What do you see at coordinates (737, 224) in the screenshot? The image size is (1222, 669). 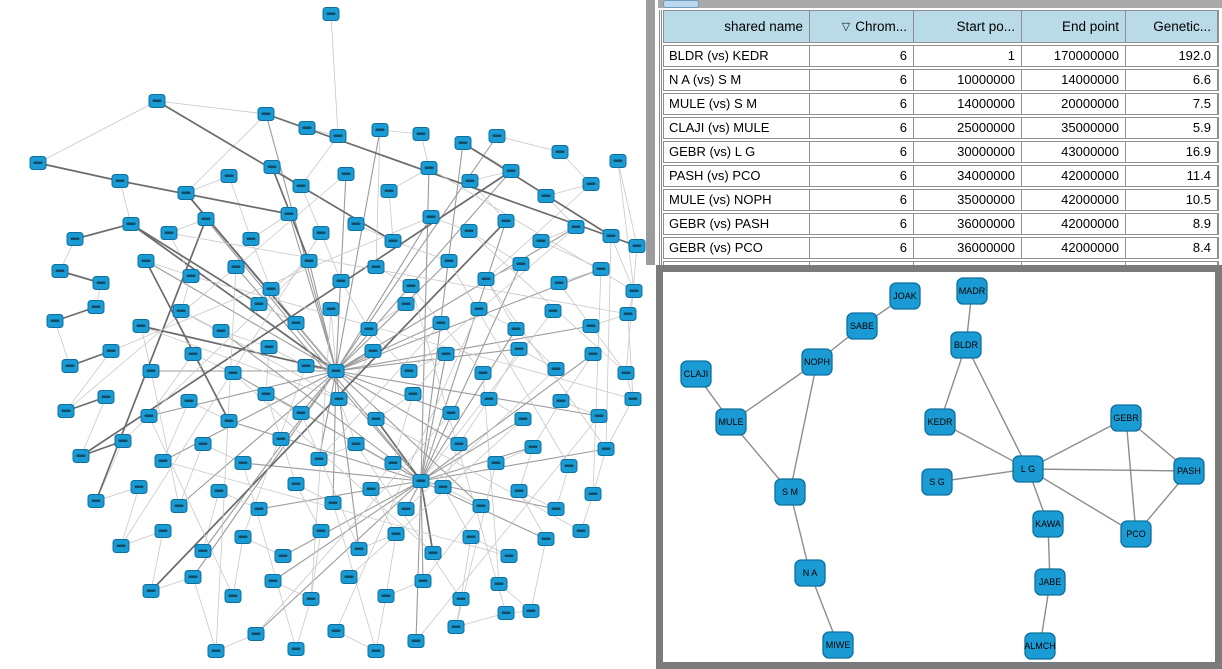 I see `table-cell: GEBR (vs) PASH` at bounding box center [737, 224].